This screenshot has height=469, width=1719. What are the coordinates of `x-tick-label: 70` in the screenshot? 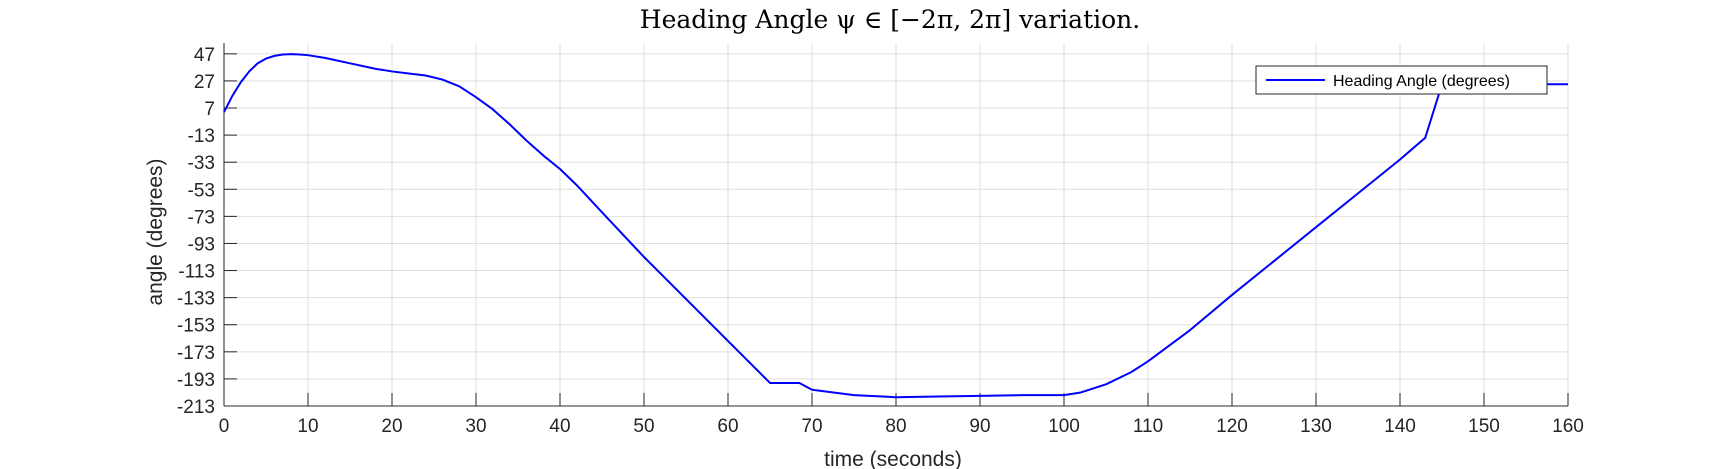 It's located at (811, 426).